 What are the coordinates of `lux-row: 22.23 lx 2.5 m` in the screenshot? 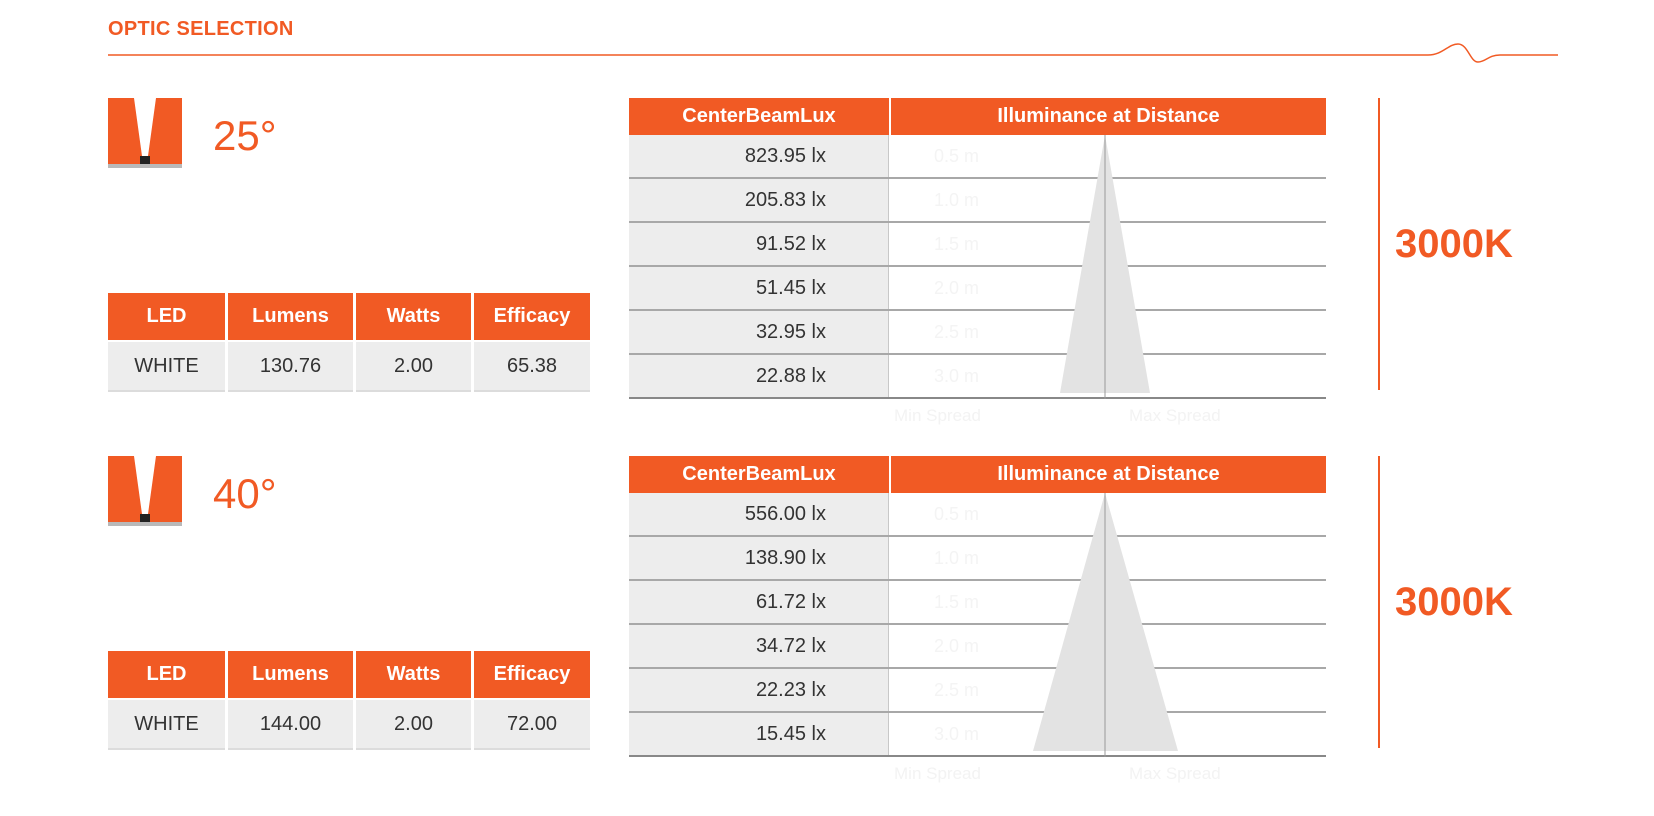 It's located at (977, 691).